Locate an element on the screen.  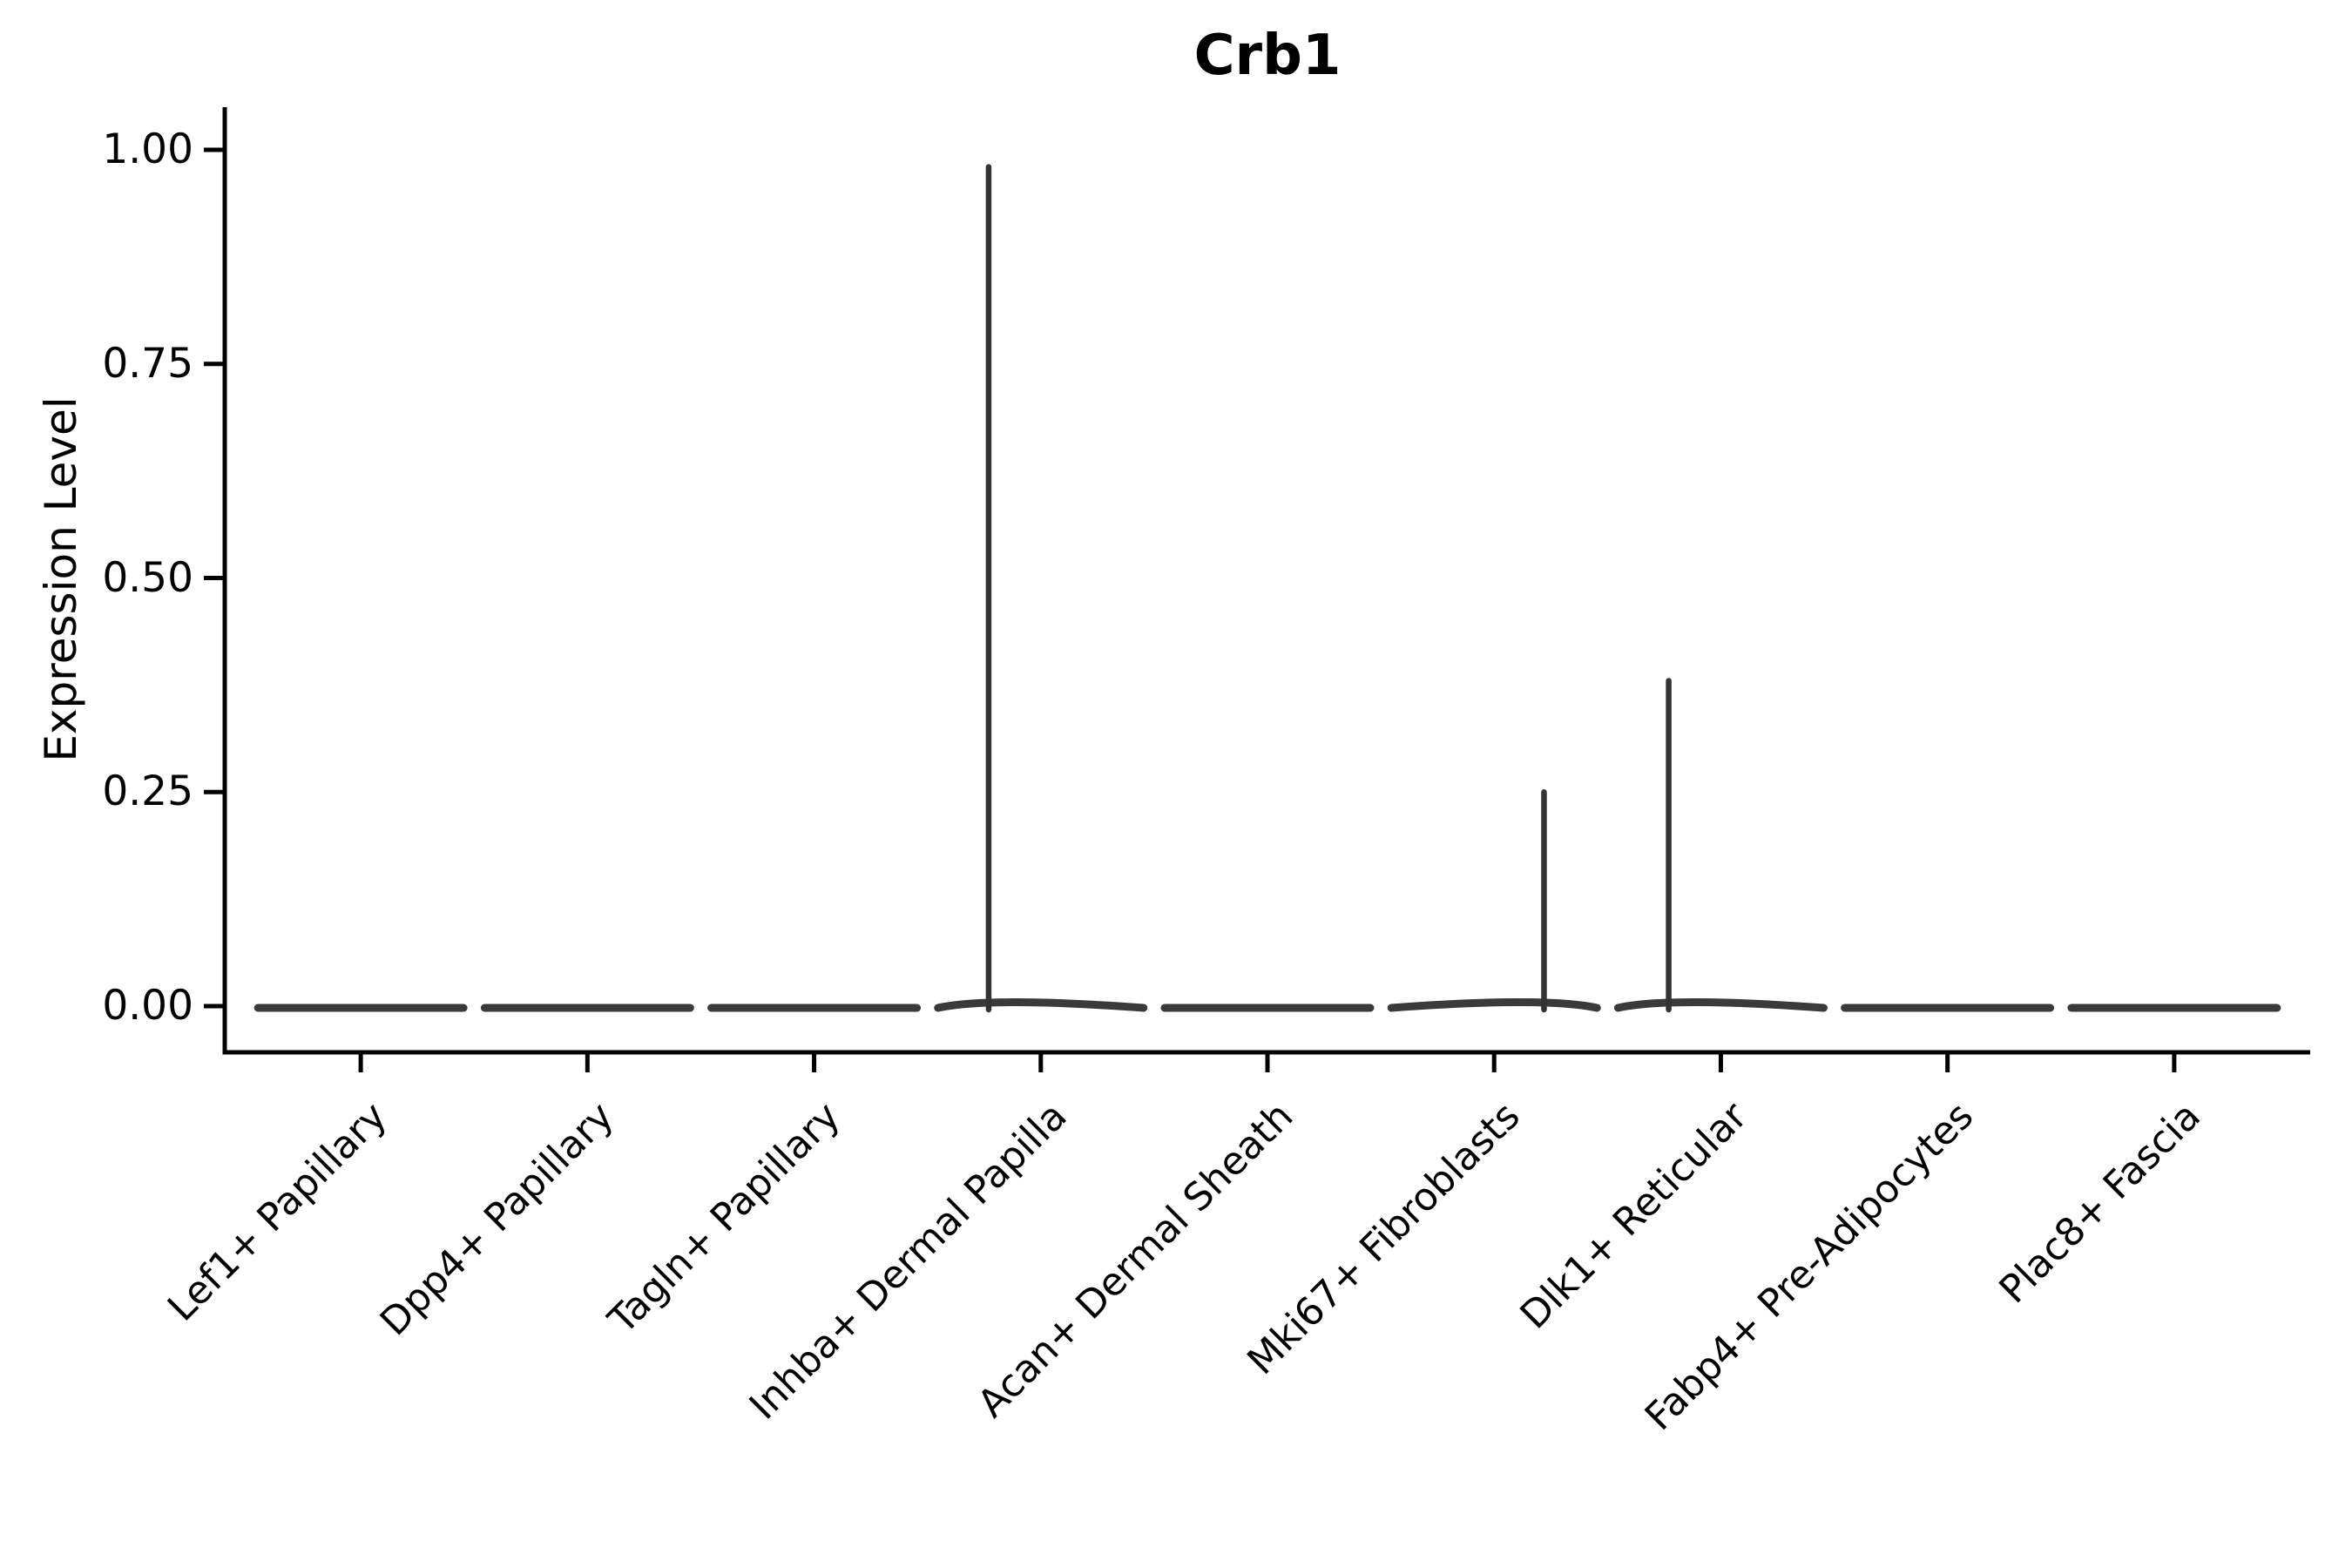
y-tick-label: 0.00 is located at coordinates (147, 1006).